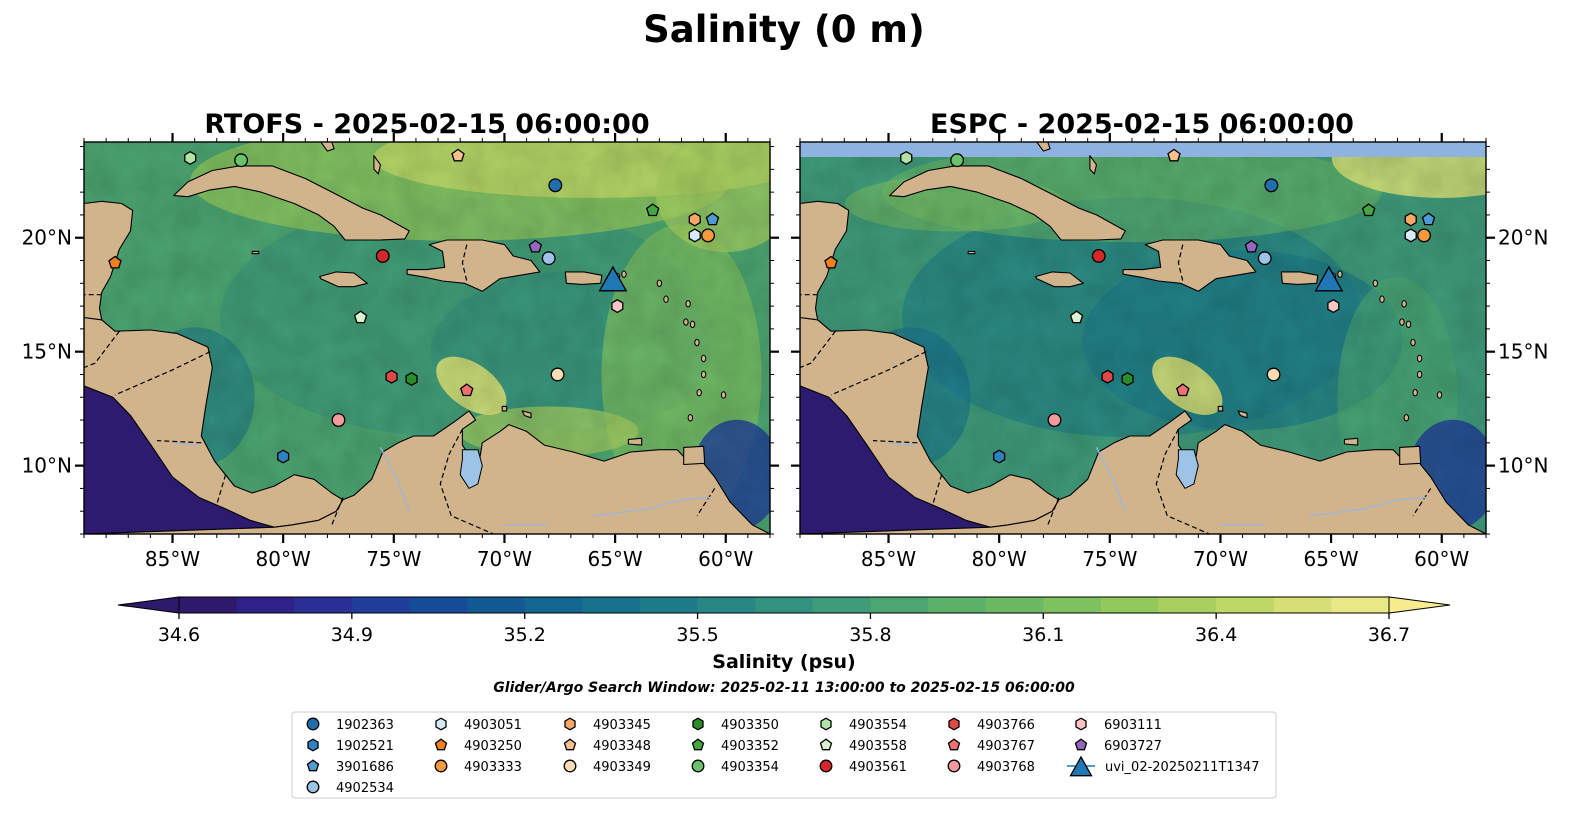  Describe the element at coordinates (1216, 635) in the screenshot. I see `colorbar-tick-label: 36.4` at that location.